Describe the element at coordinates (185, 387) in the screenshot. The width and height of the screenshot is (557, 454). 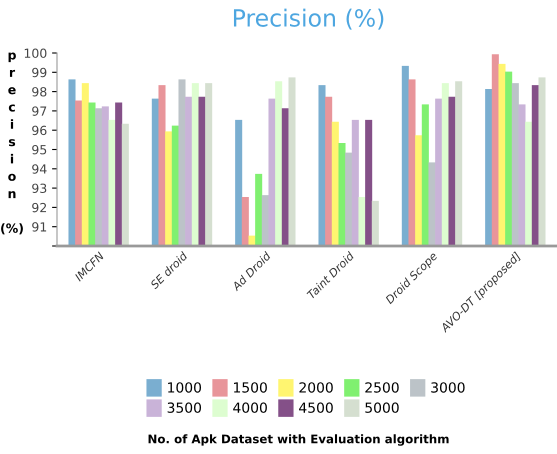
I see `legend-label: 1000` at that location.